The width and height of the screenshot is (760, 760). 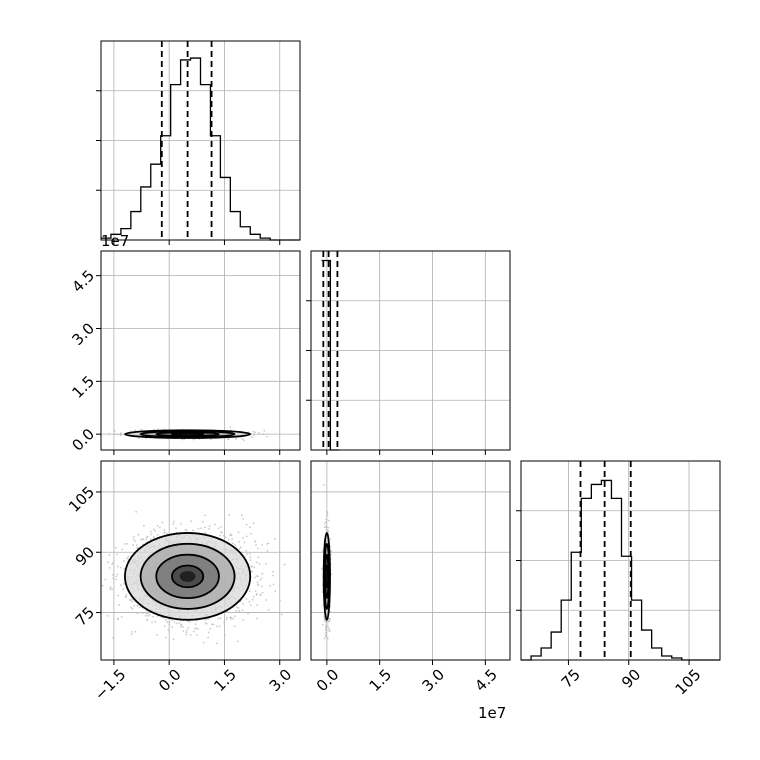 What do you see at coordinates (225, 681) in the screenshot?
I see `x-tick-label: 1.5` at bounding box center [225, 681].